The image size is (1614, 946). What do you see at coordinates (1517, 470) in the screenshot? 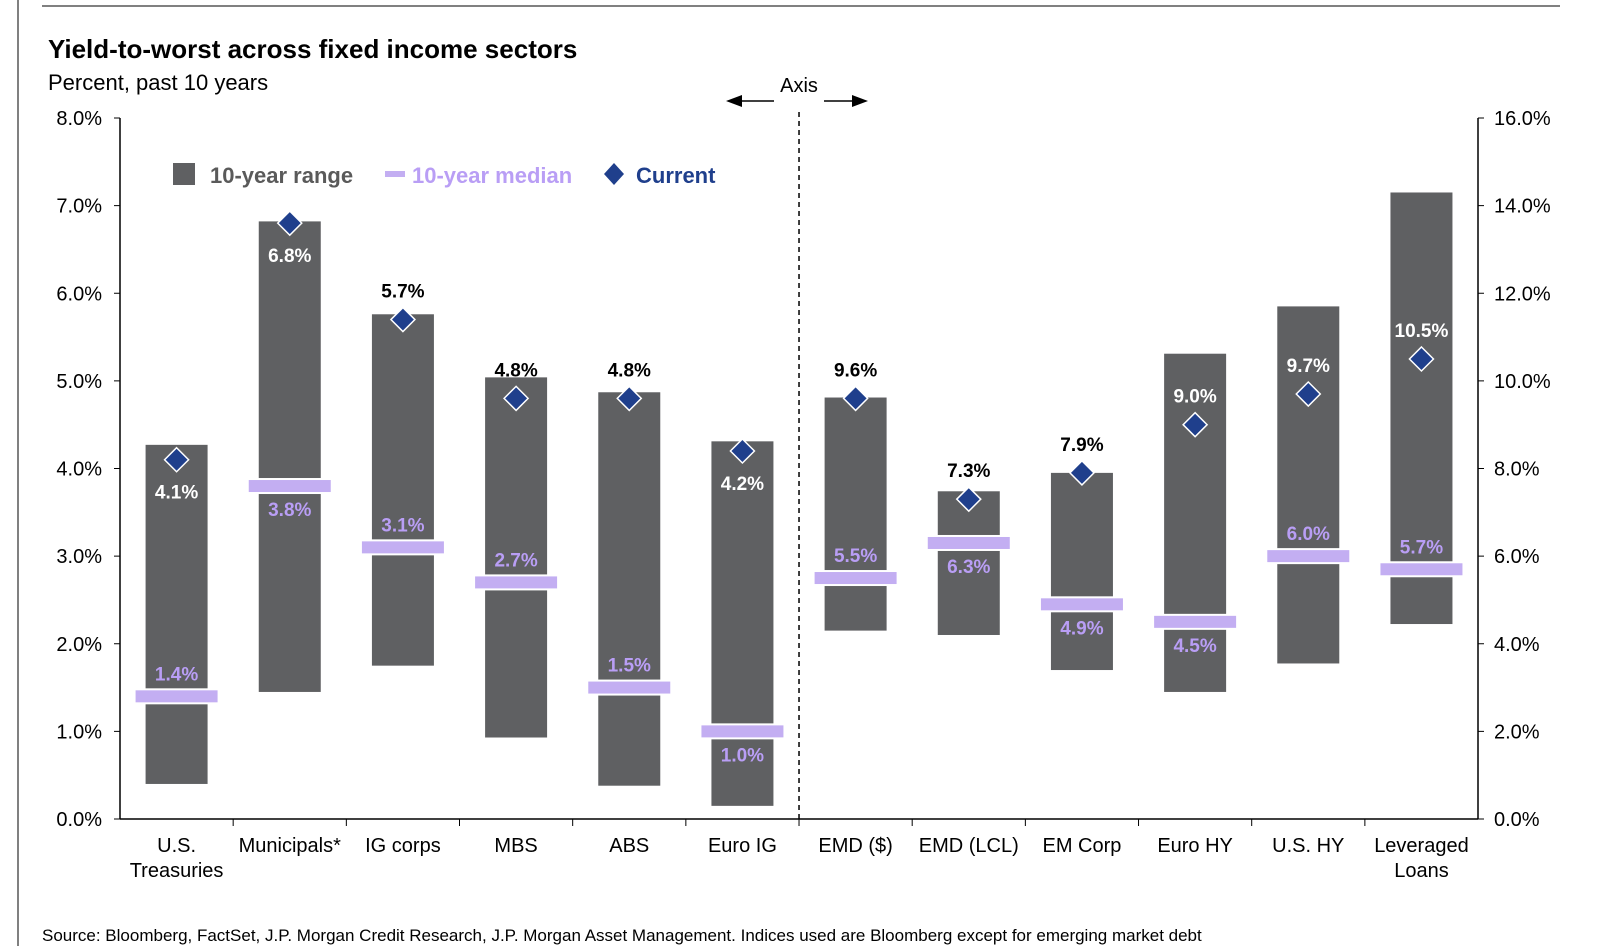
I see `right-tick-label: 8.0%` at bounding box center [1517, 470].